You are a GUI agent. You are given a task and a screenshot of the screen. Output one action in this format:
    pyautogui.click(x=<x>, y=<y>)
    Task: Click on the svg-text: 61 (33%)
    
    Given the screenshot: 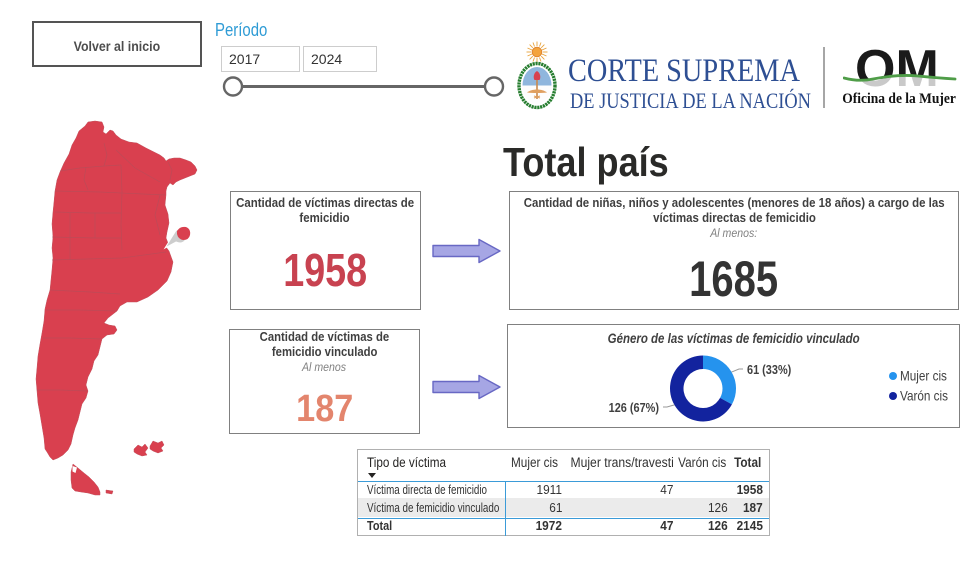 What is the action you would take?
    pyautogui.click(x=769, y=369)
    